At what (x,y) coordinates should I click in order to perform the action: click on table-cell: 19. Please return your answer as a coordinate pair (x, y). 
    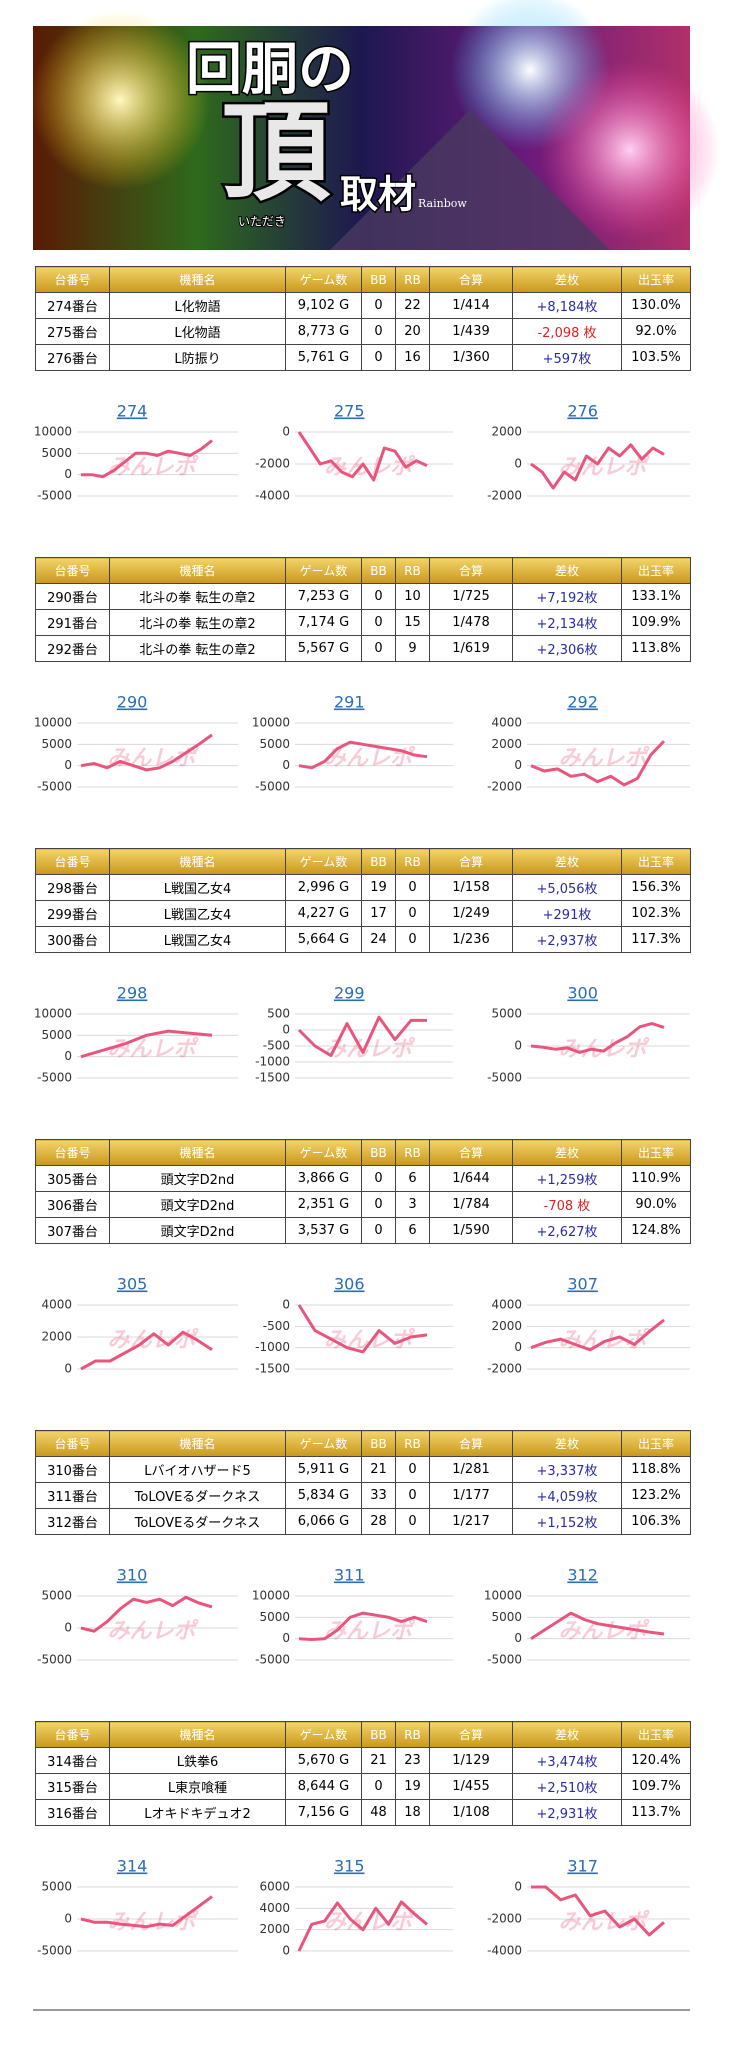
    Looking at the image, I should click on (412, 1786).